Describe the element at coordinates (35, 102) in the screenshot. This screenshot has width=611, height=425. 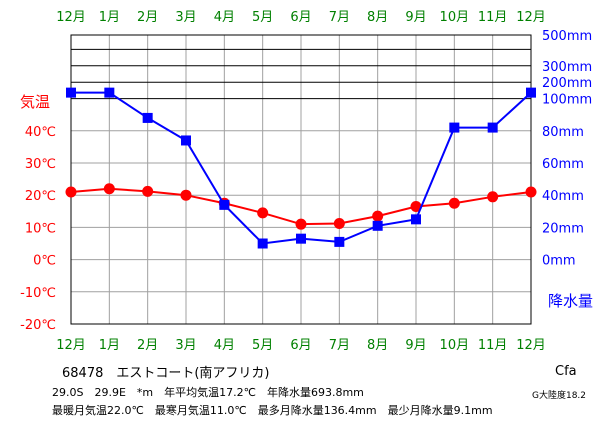
I see `temperature-axis-label: 気温` at that location.